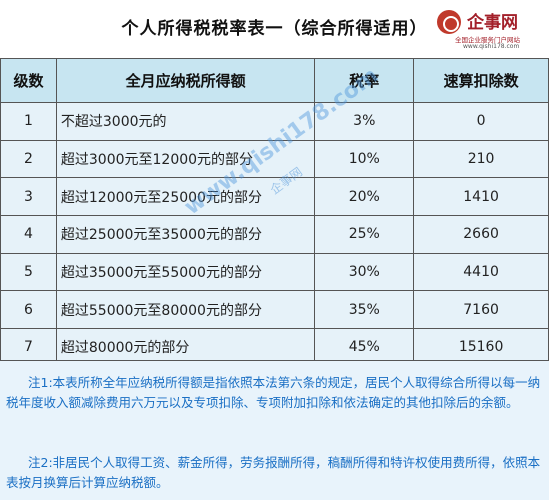 The width and height of the screenshot is (549, 500). What do you see at coordinates (185, 197) in the screenshot?
I see `cell-range: 超过12000元至25000元的部分` at bounding box center [185, 197].